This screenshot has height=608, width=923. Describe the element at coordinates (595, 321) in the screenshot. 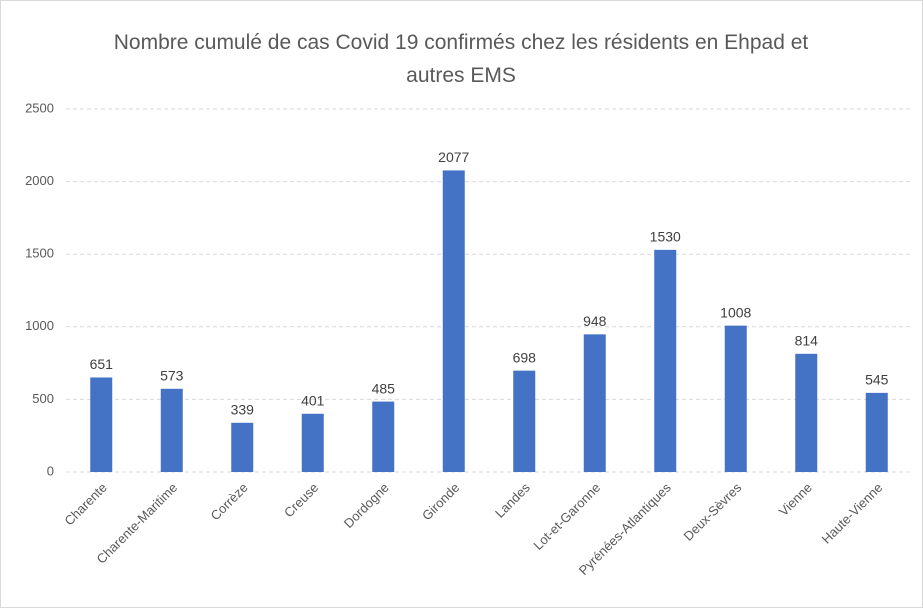

I see `data-label: 948` at that location.